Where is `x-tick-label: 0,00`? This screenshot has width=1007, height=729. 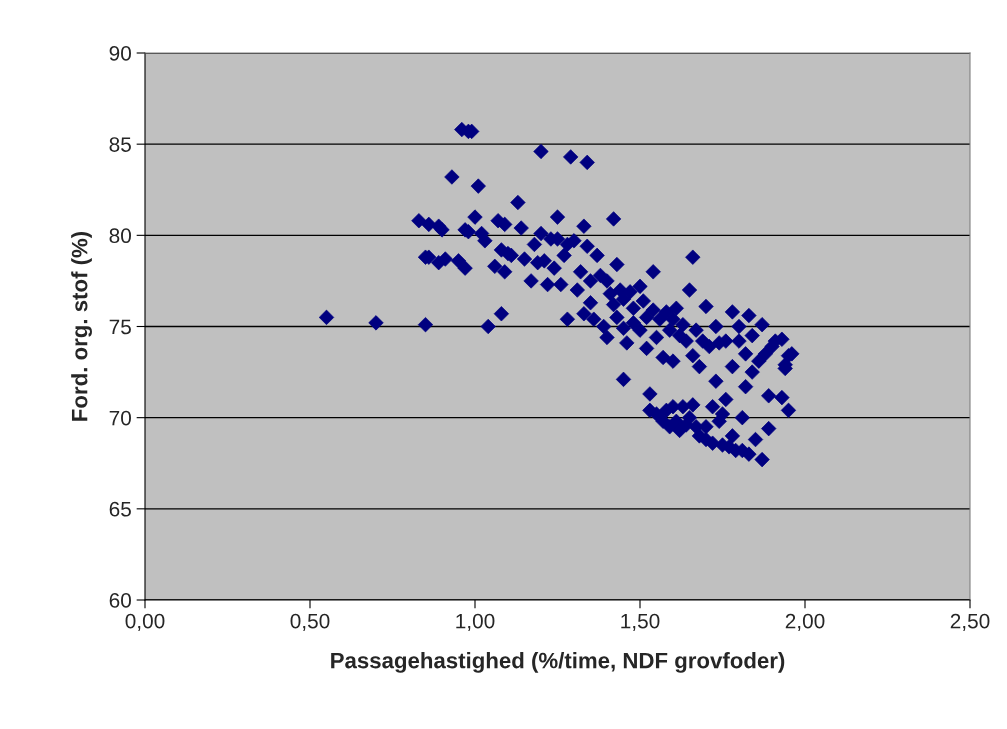 x-tick-label: 0,00 is located at coordinates (145, 622).